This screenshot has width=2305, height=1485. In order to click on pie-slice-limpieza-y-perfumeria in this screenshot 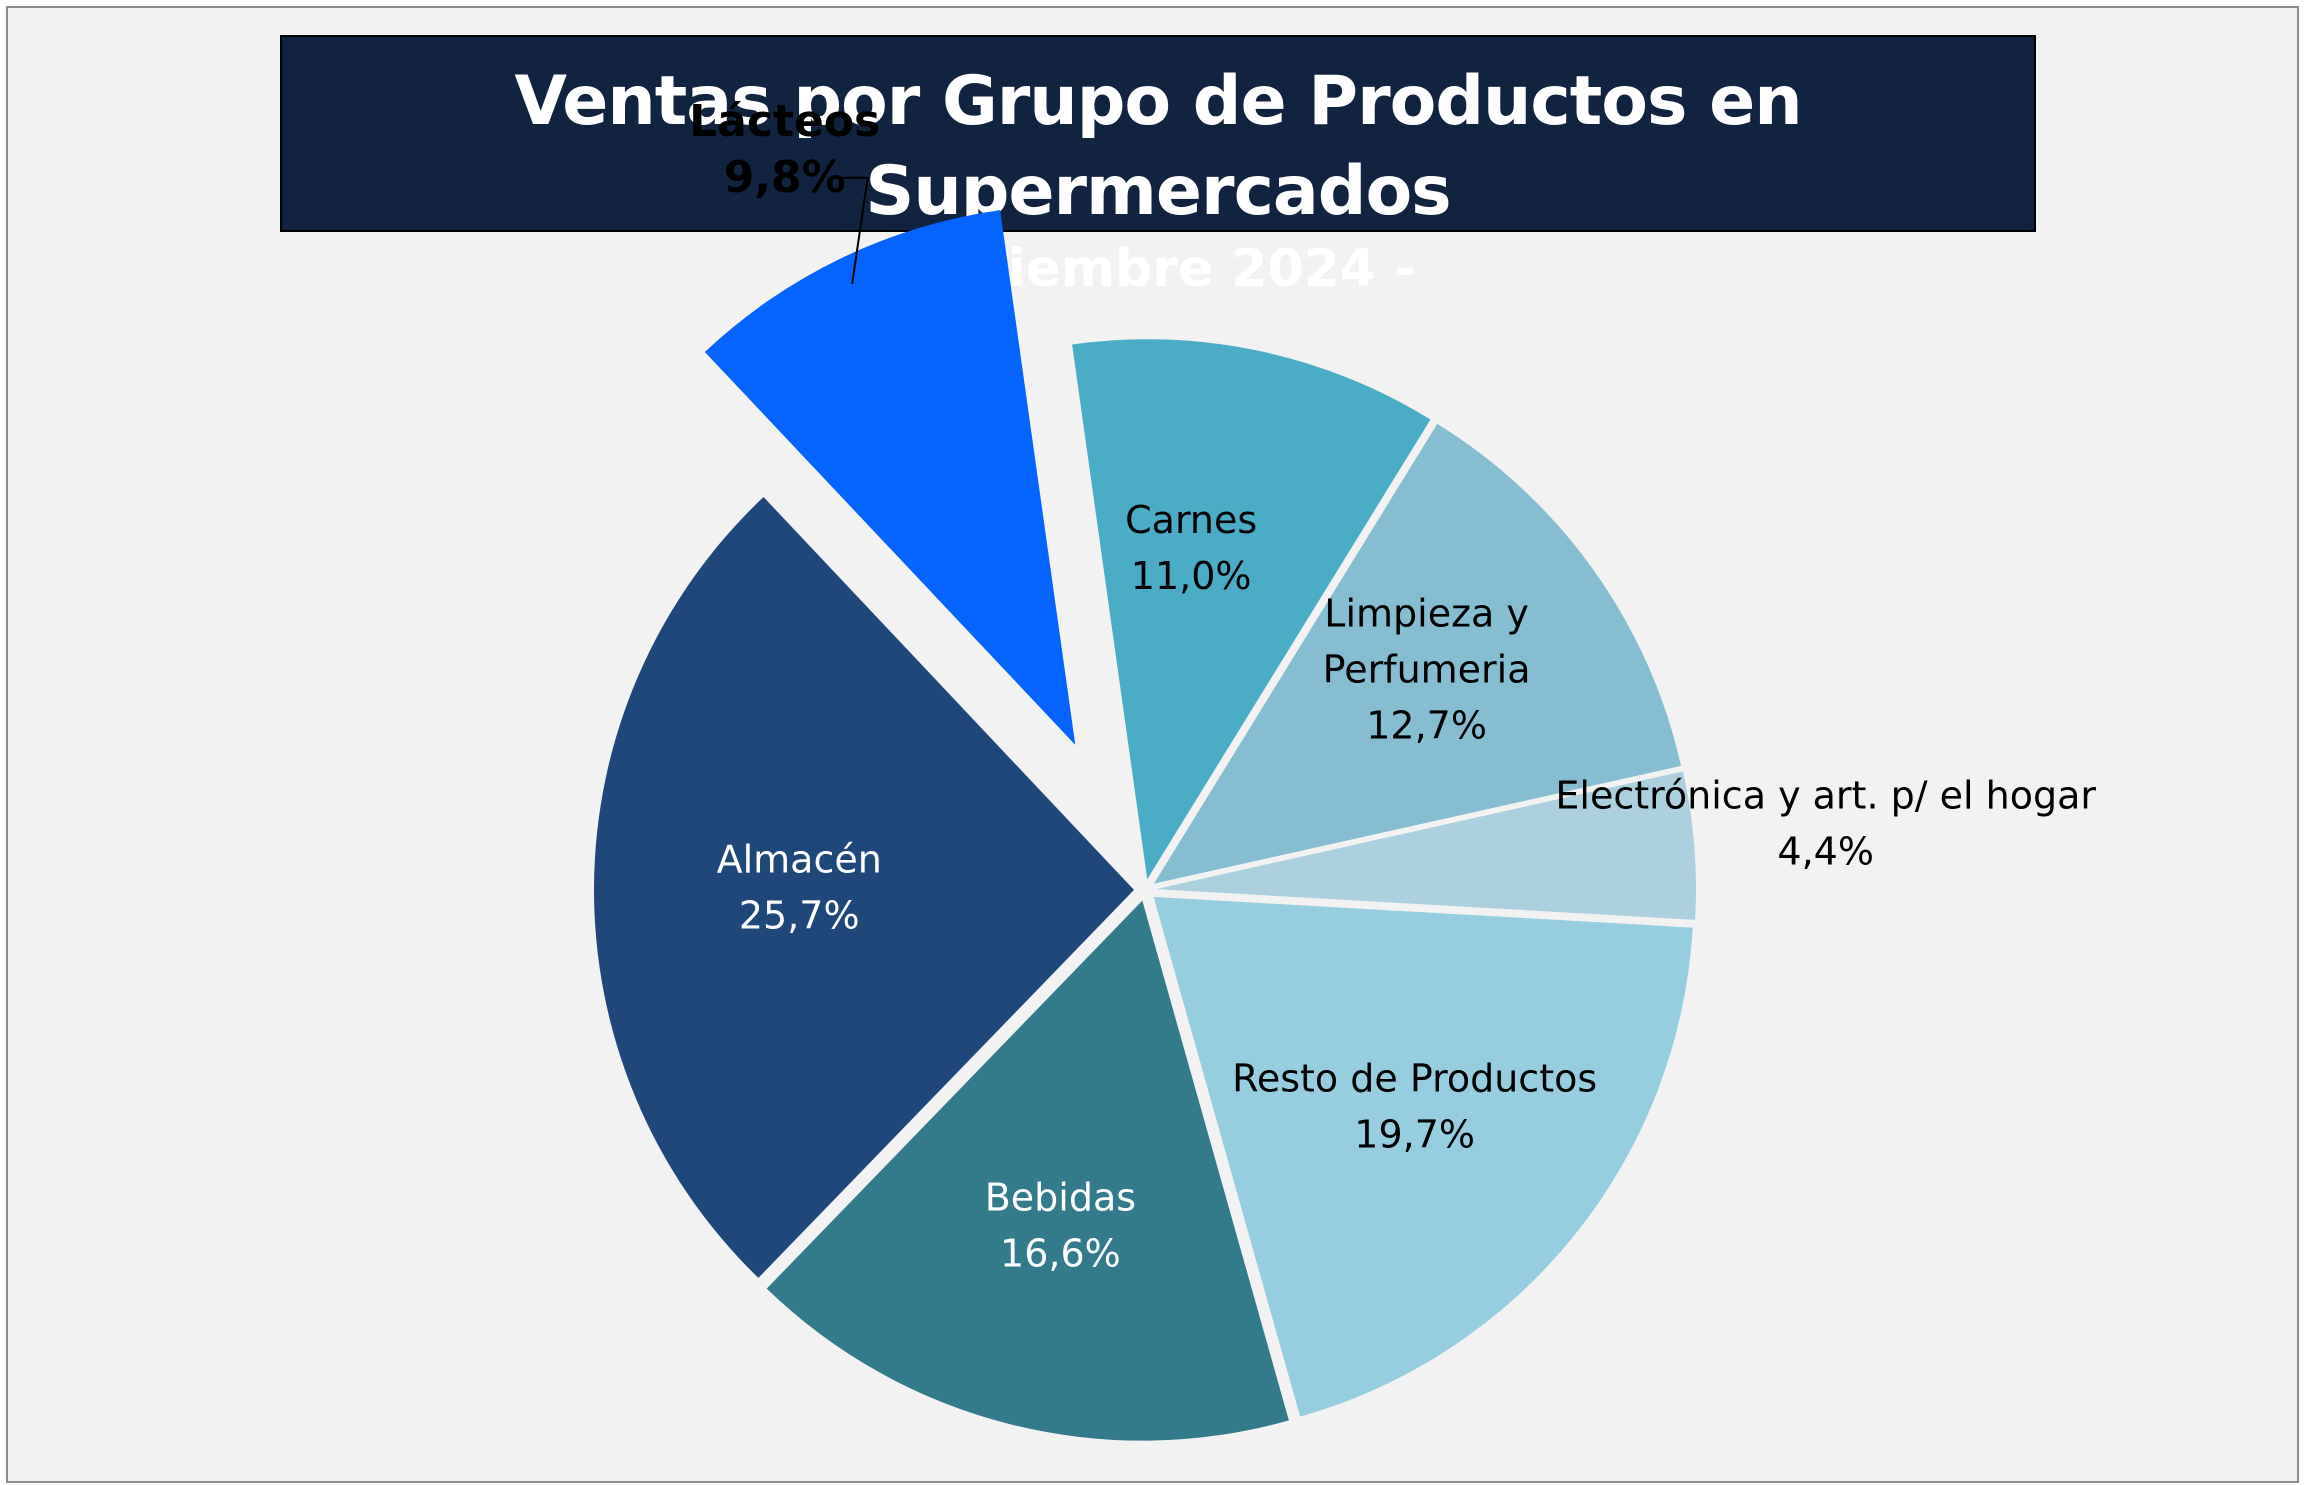, I will do `click(1417, 653)`.